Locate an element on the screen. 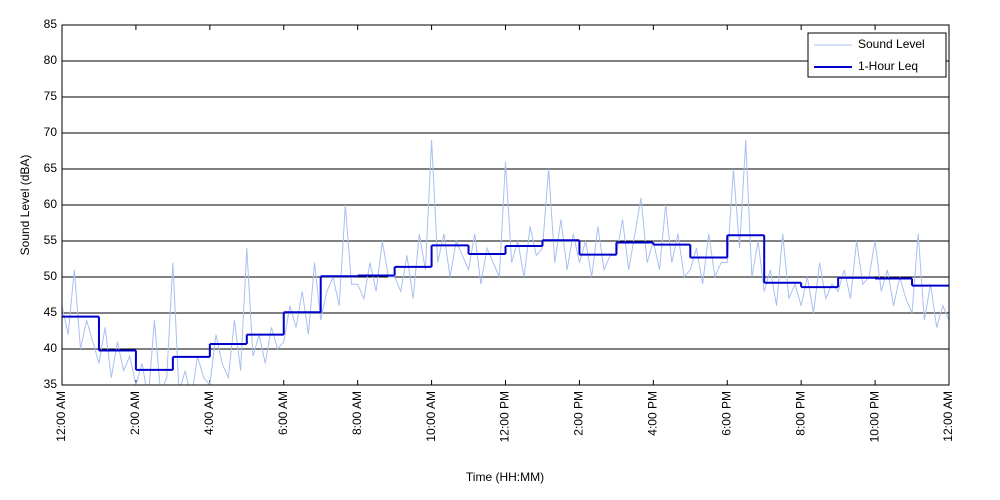 This screenshot has height=500, width=1000. y-tick-label: 85 is located at coordinates (51, 24).